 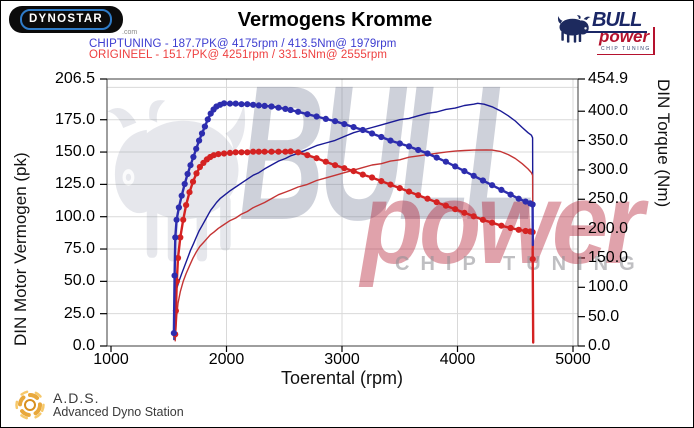 I want to click on y-right-tick-label: 0.0, so click(x=599, y=345).